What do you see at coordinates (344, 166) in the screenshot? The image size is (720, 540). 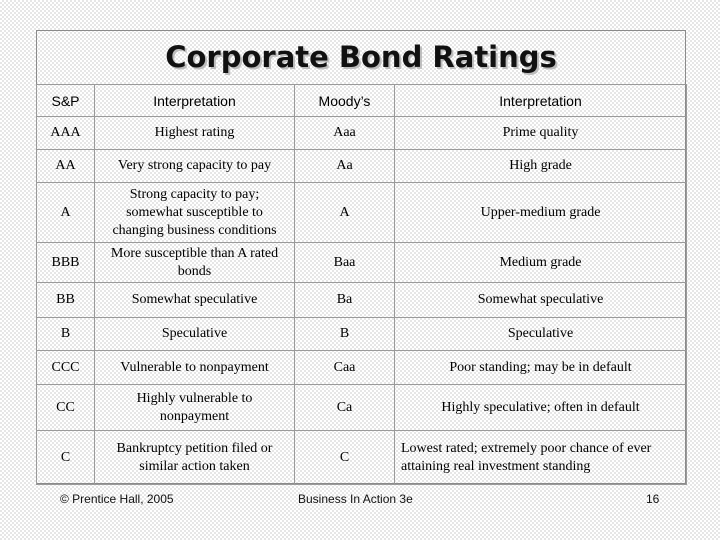 I see `moodys-rating: Aa` at bounding box center [344, 166].